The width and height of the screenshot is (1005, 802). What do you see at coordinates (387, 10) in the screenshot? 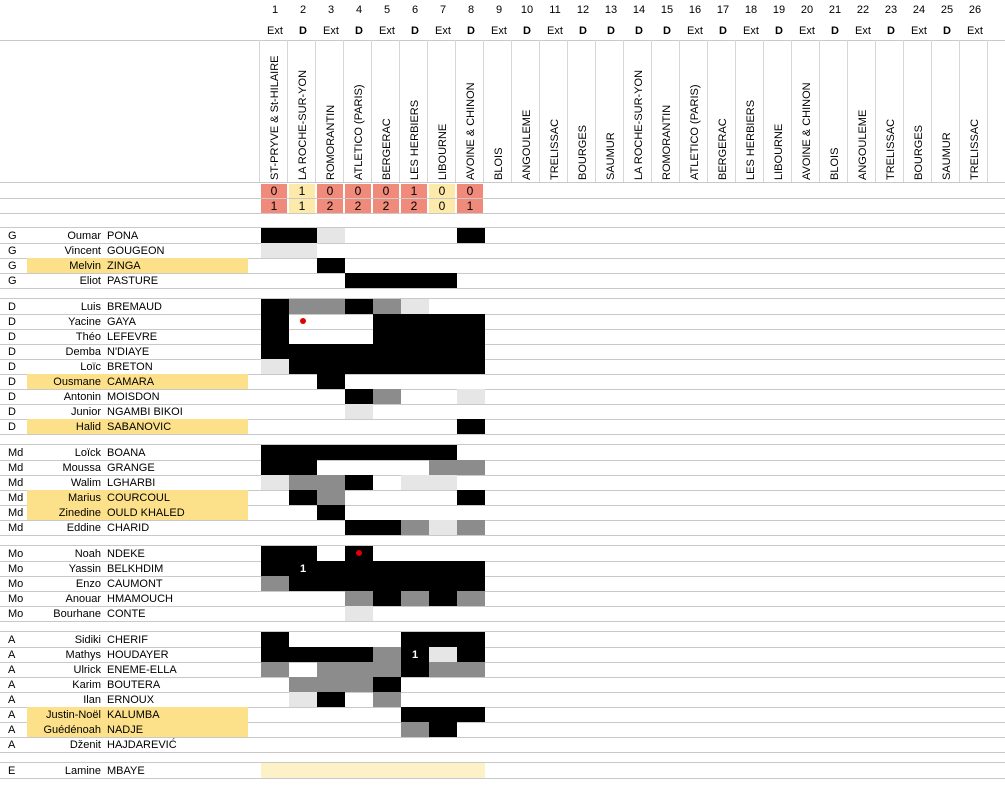
I see `match-number: 5` at bounding box center [387, 10].